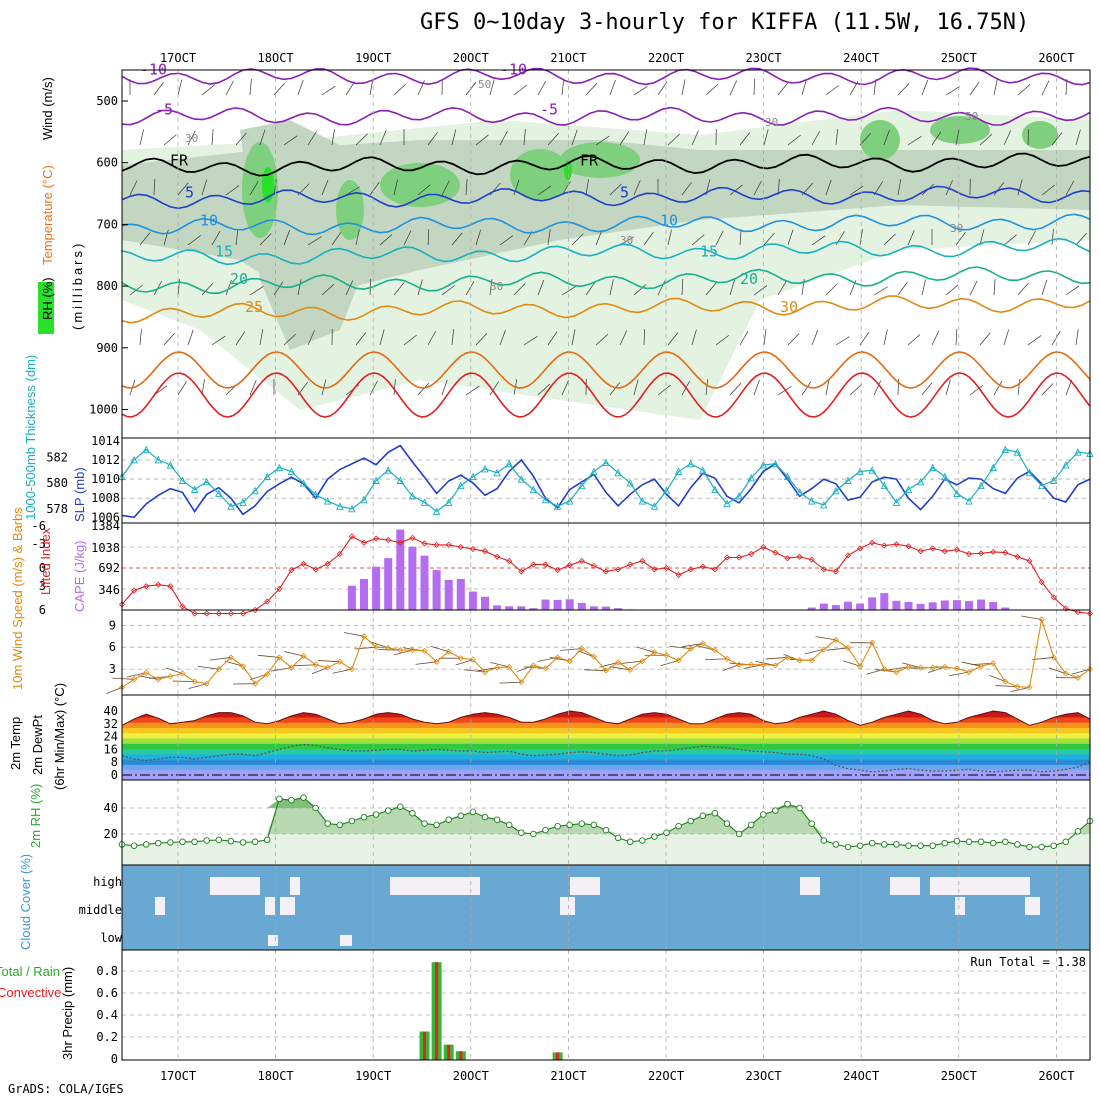 Image resolution: width=1100 pixels, height=1100 pixels. Describe the element at coordinates (606, 395) in the screenshot. I see `temperature-contour-warm` at that location.